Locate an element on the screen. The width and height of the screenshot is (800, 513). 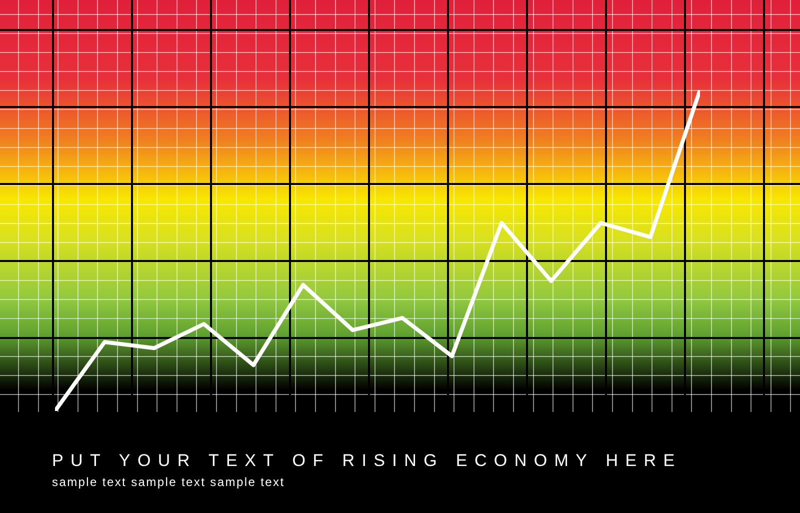
text: sample text sample text sample text is located at coordinates (168, 482).